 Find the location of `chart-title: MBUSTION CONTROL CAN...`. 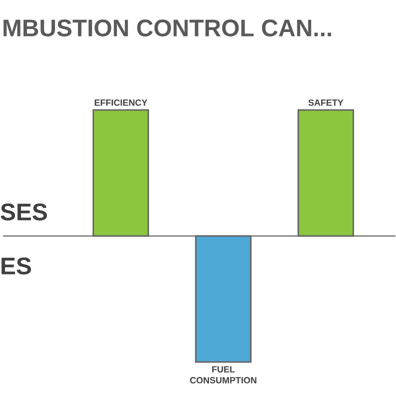

chart-title: MBUSTION CONTROL CAN... is located at coordinates (168, 28).